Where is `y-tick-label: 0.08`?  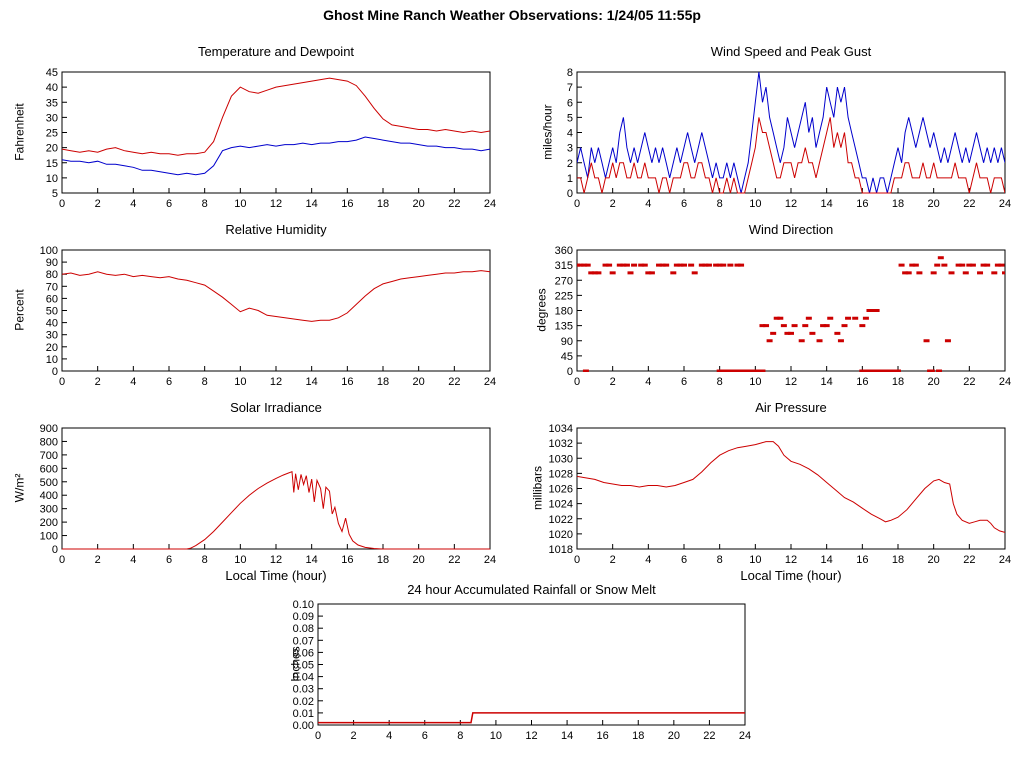 y-tick-label: 0.08 is located at coordinates (303, 629).